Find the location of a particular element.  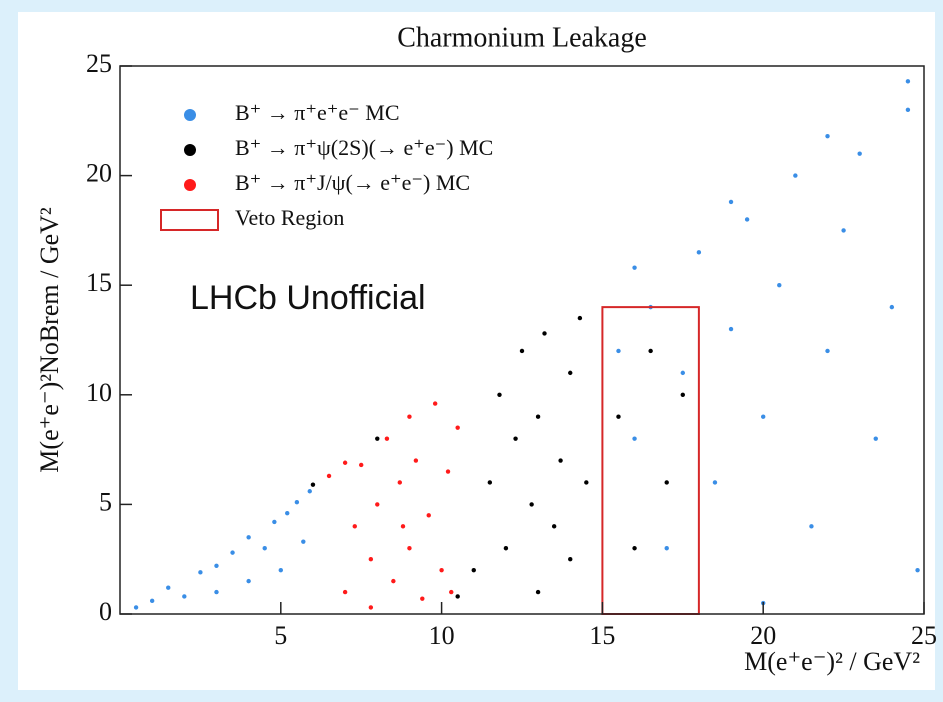

annotation: LHCb Unofficial is located at coordinates (308, 298).